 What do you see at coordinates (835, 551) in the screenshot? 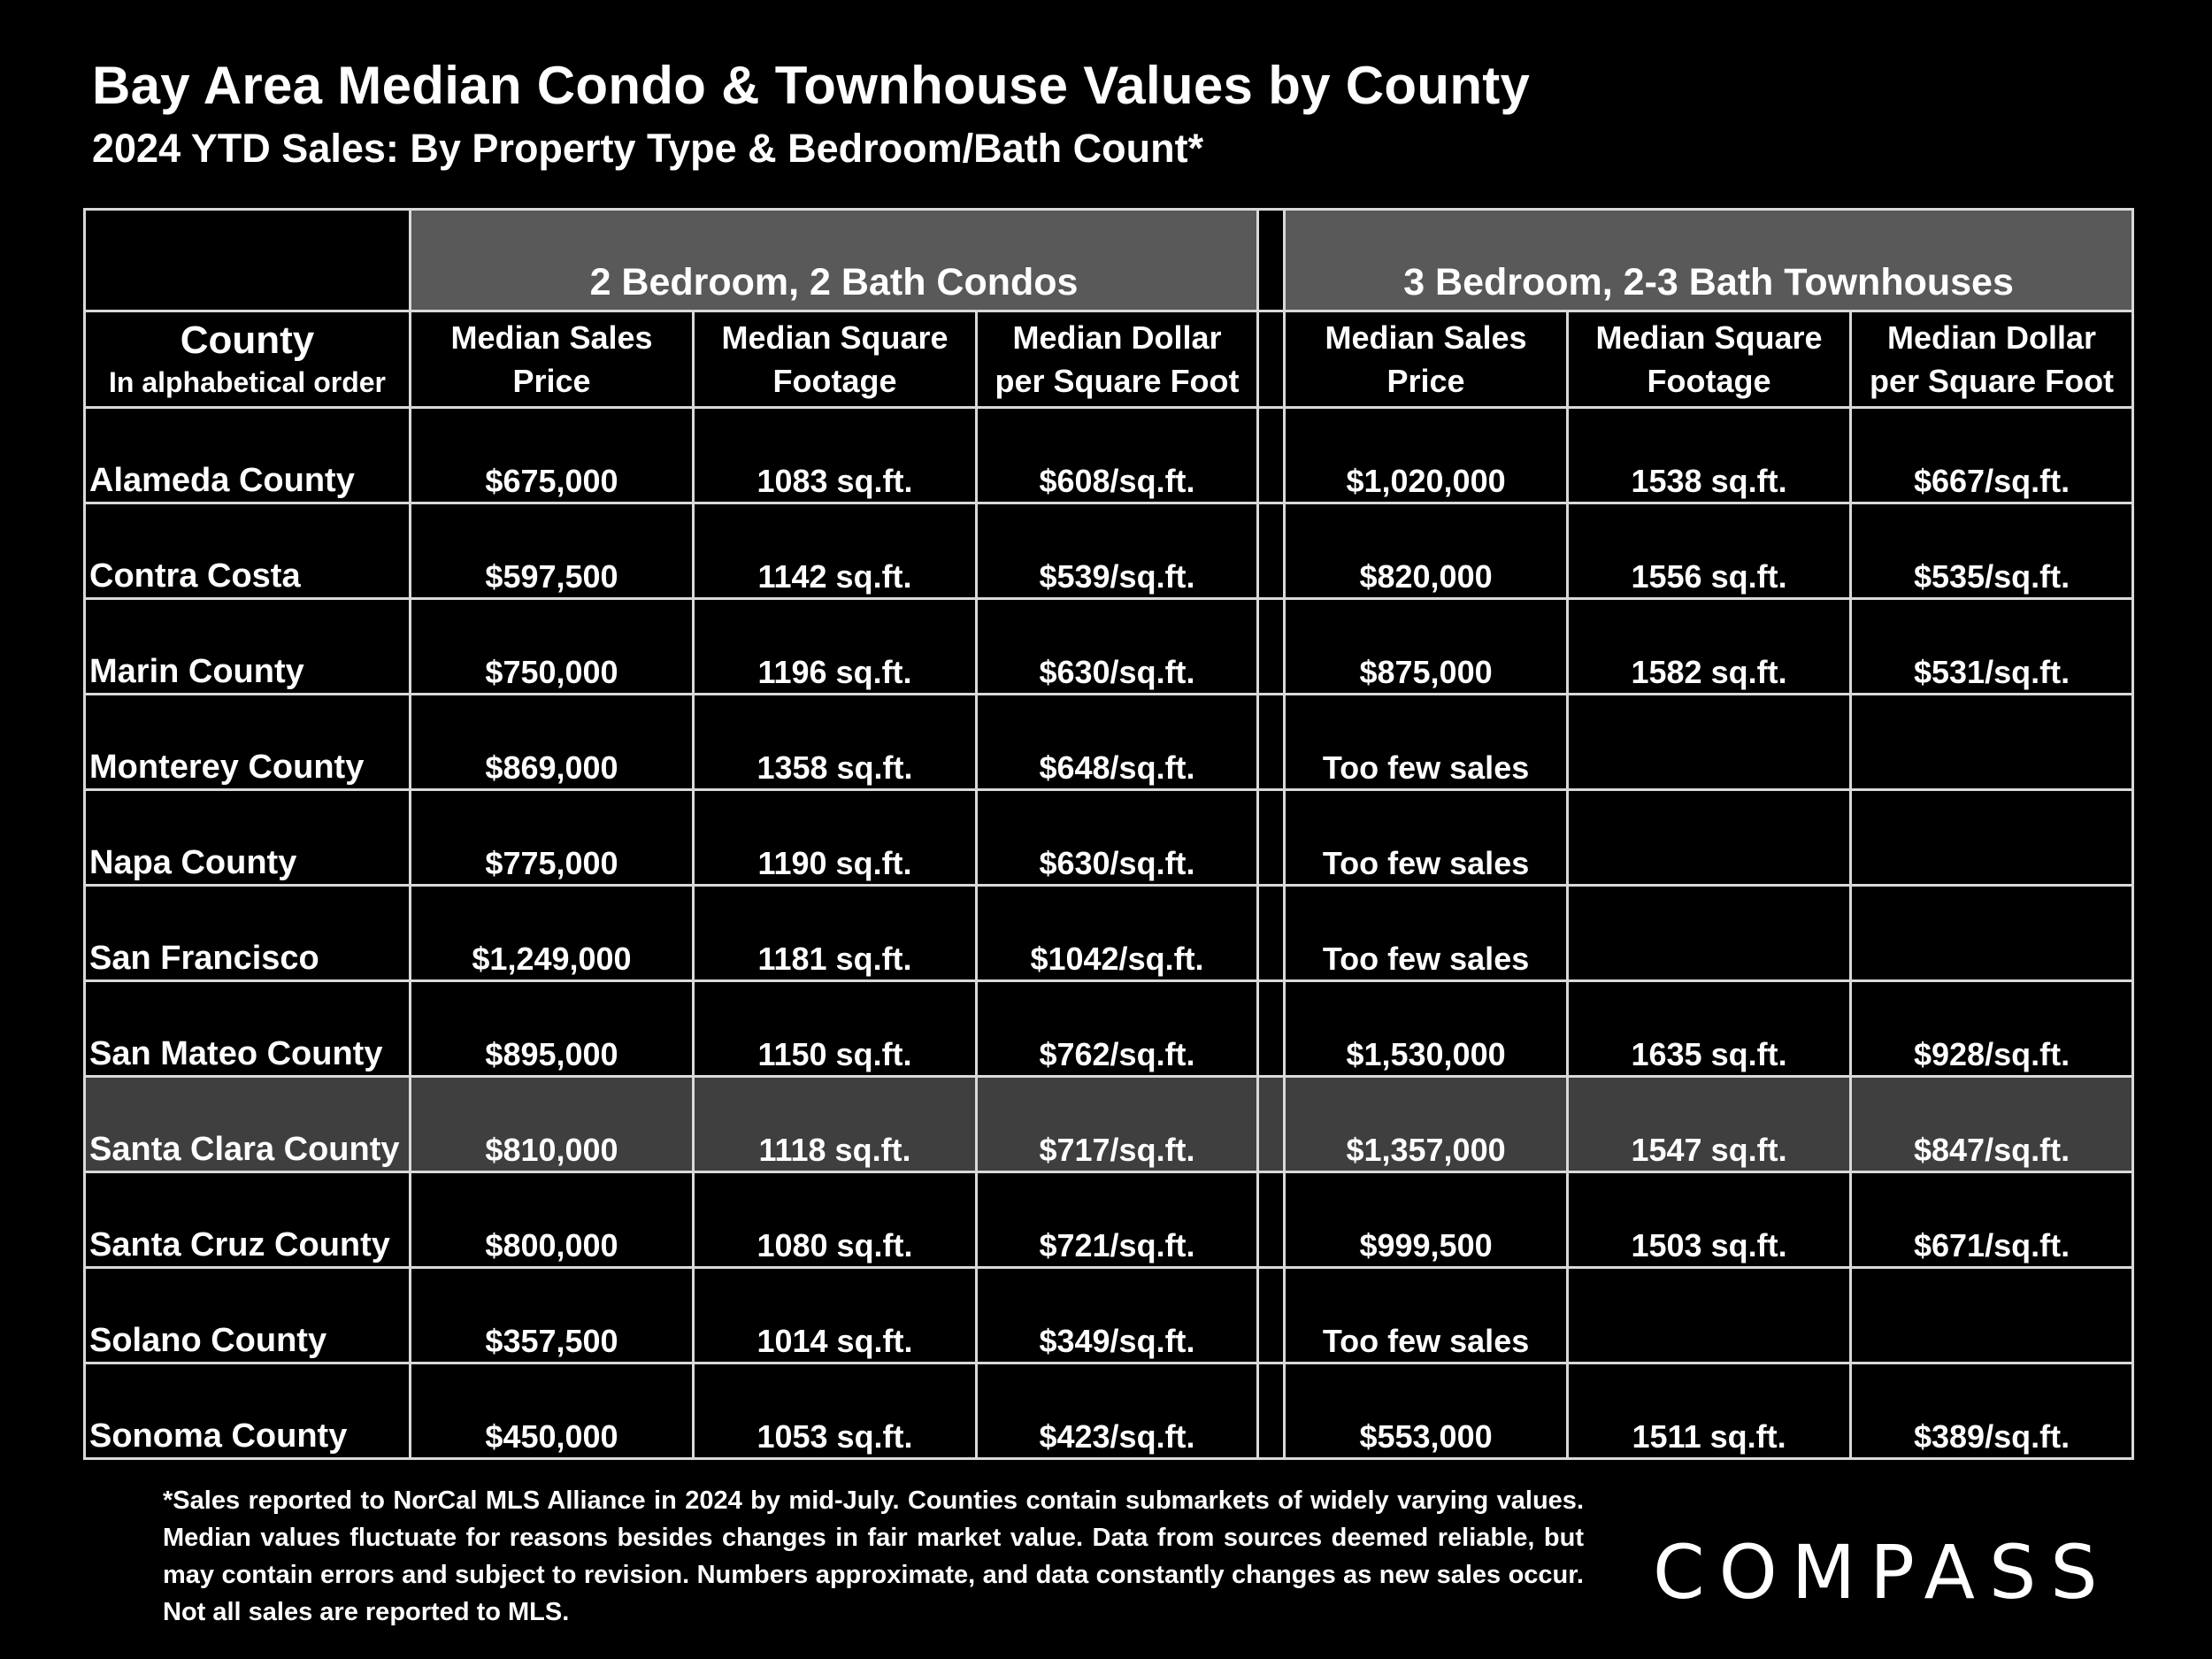
I see `condo-sqft-cell: 1142 sq.ft.` at bounding box center [835, 551].